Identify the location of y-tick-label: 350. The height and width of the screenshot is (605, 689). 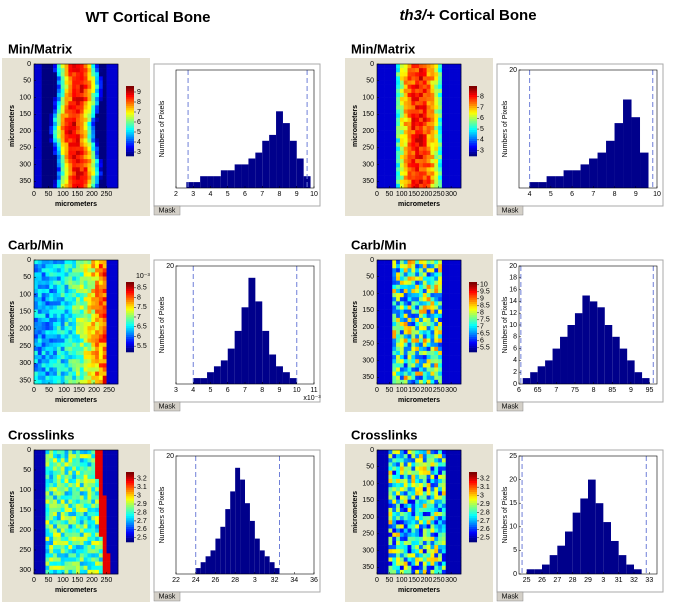
(368, 567).